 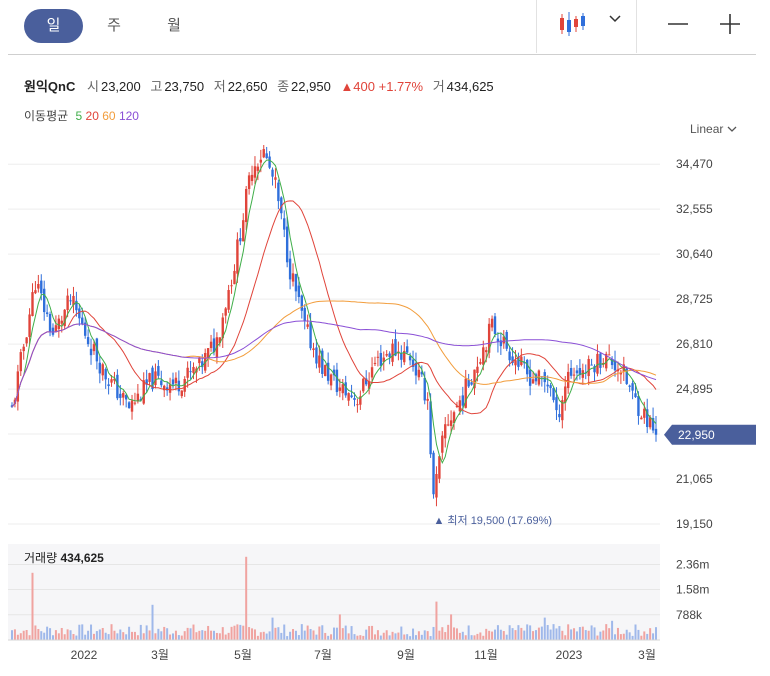 What do you see at coordinates (53, 26) in the screenshot?
I see `tab-day: 일` at bounding box center [53, 26].